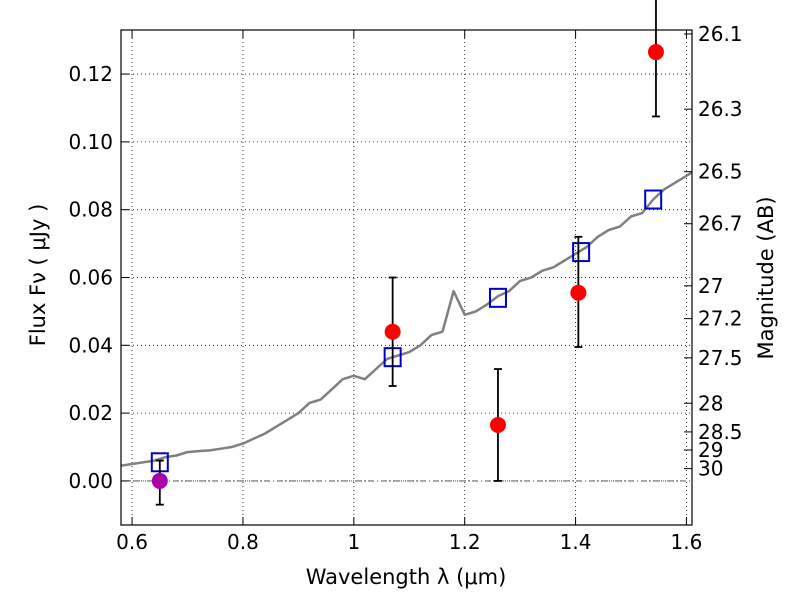 The height and width of the screenshot is (600, 800). I want to click on y-tick-label: 0.08, so click(90, 210).